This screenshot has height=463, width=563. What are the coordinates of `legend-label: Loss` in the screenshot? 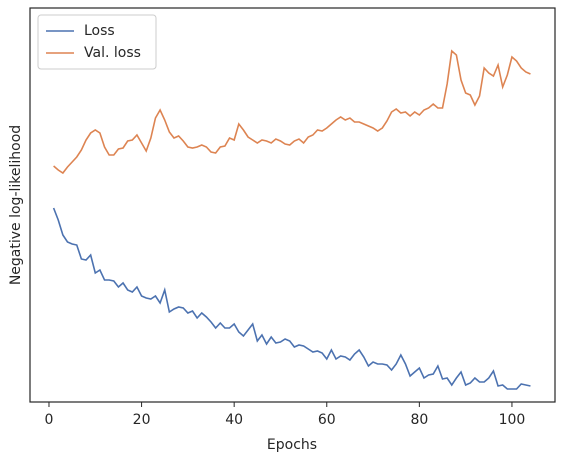 It's located at (99, 31).